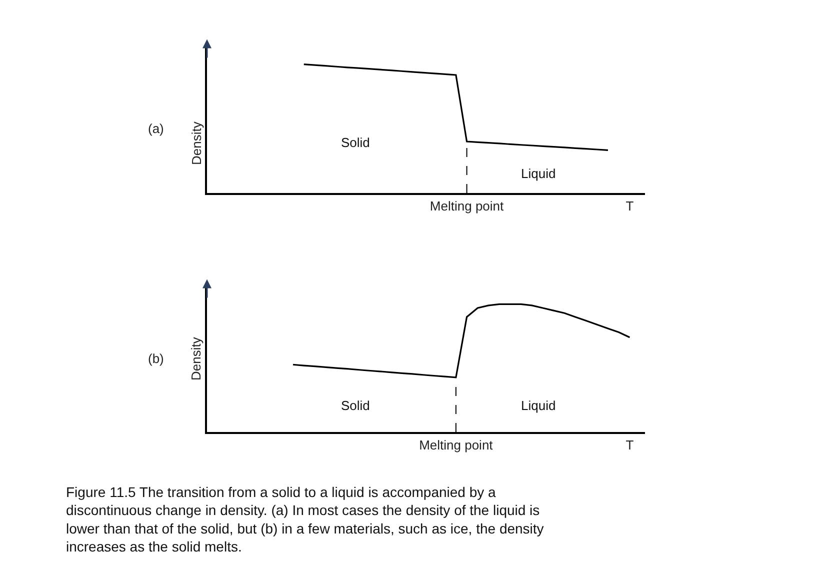 This screenshot has width=819, height=570. Describe the element at coordinates (305, 519) in the screenshot. I see `caption: Figure 11.5 The transition from a solid to a liquid is accompanied by a discontinuous change in density. (a) In most cases the density of the liquid is lower than that of the solid, but (b) in a few materials, such as ice, the density increases as the solid melts.` at that location.